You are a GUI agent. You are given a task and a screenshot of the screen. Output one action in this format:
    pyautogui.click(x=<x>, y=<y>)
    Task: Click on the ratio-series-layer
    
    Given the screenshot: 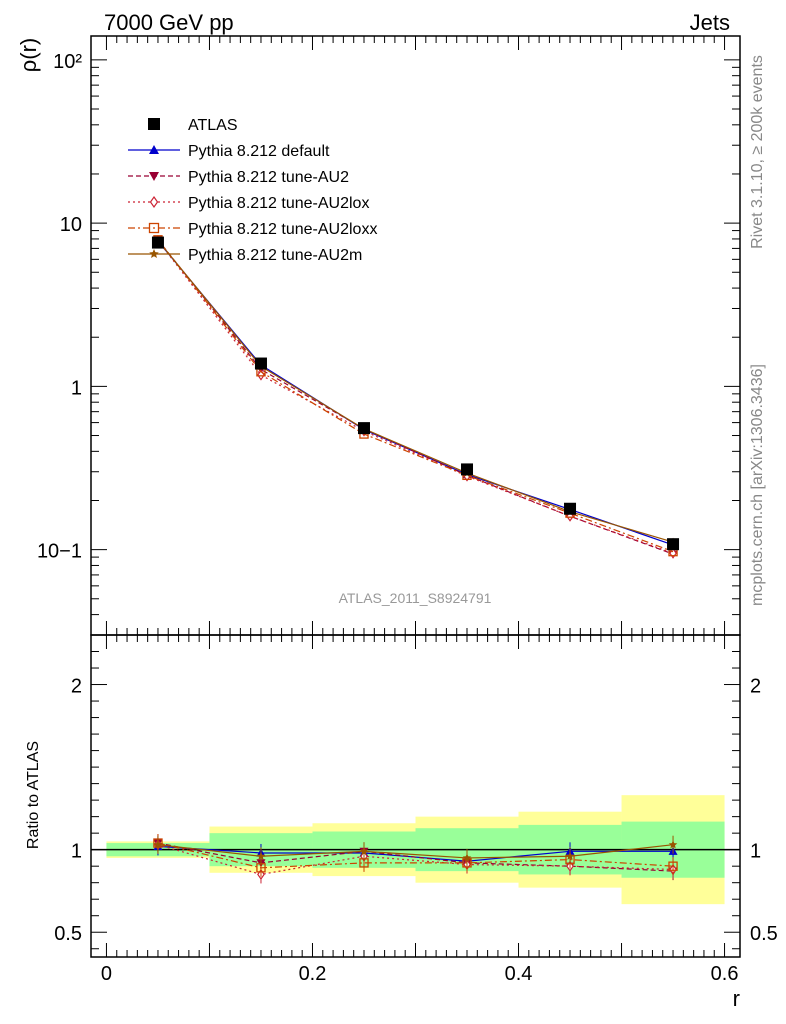 What is the action you would take?
    pyautogui.click(x=415, y=859)
    